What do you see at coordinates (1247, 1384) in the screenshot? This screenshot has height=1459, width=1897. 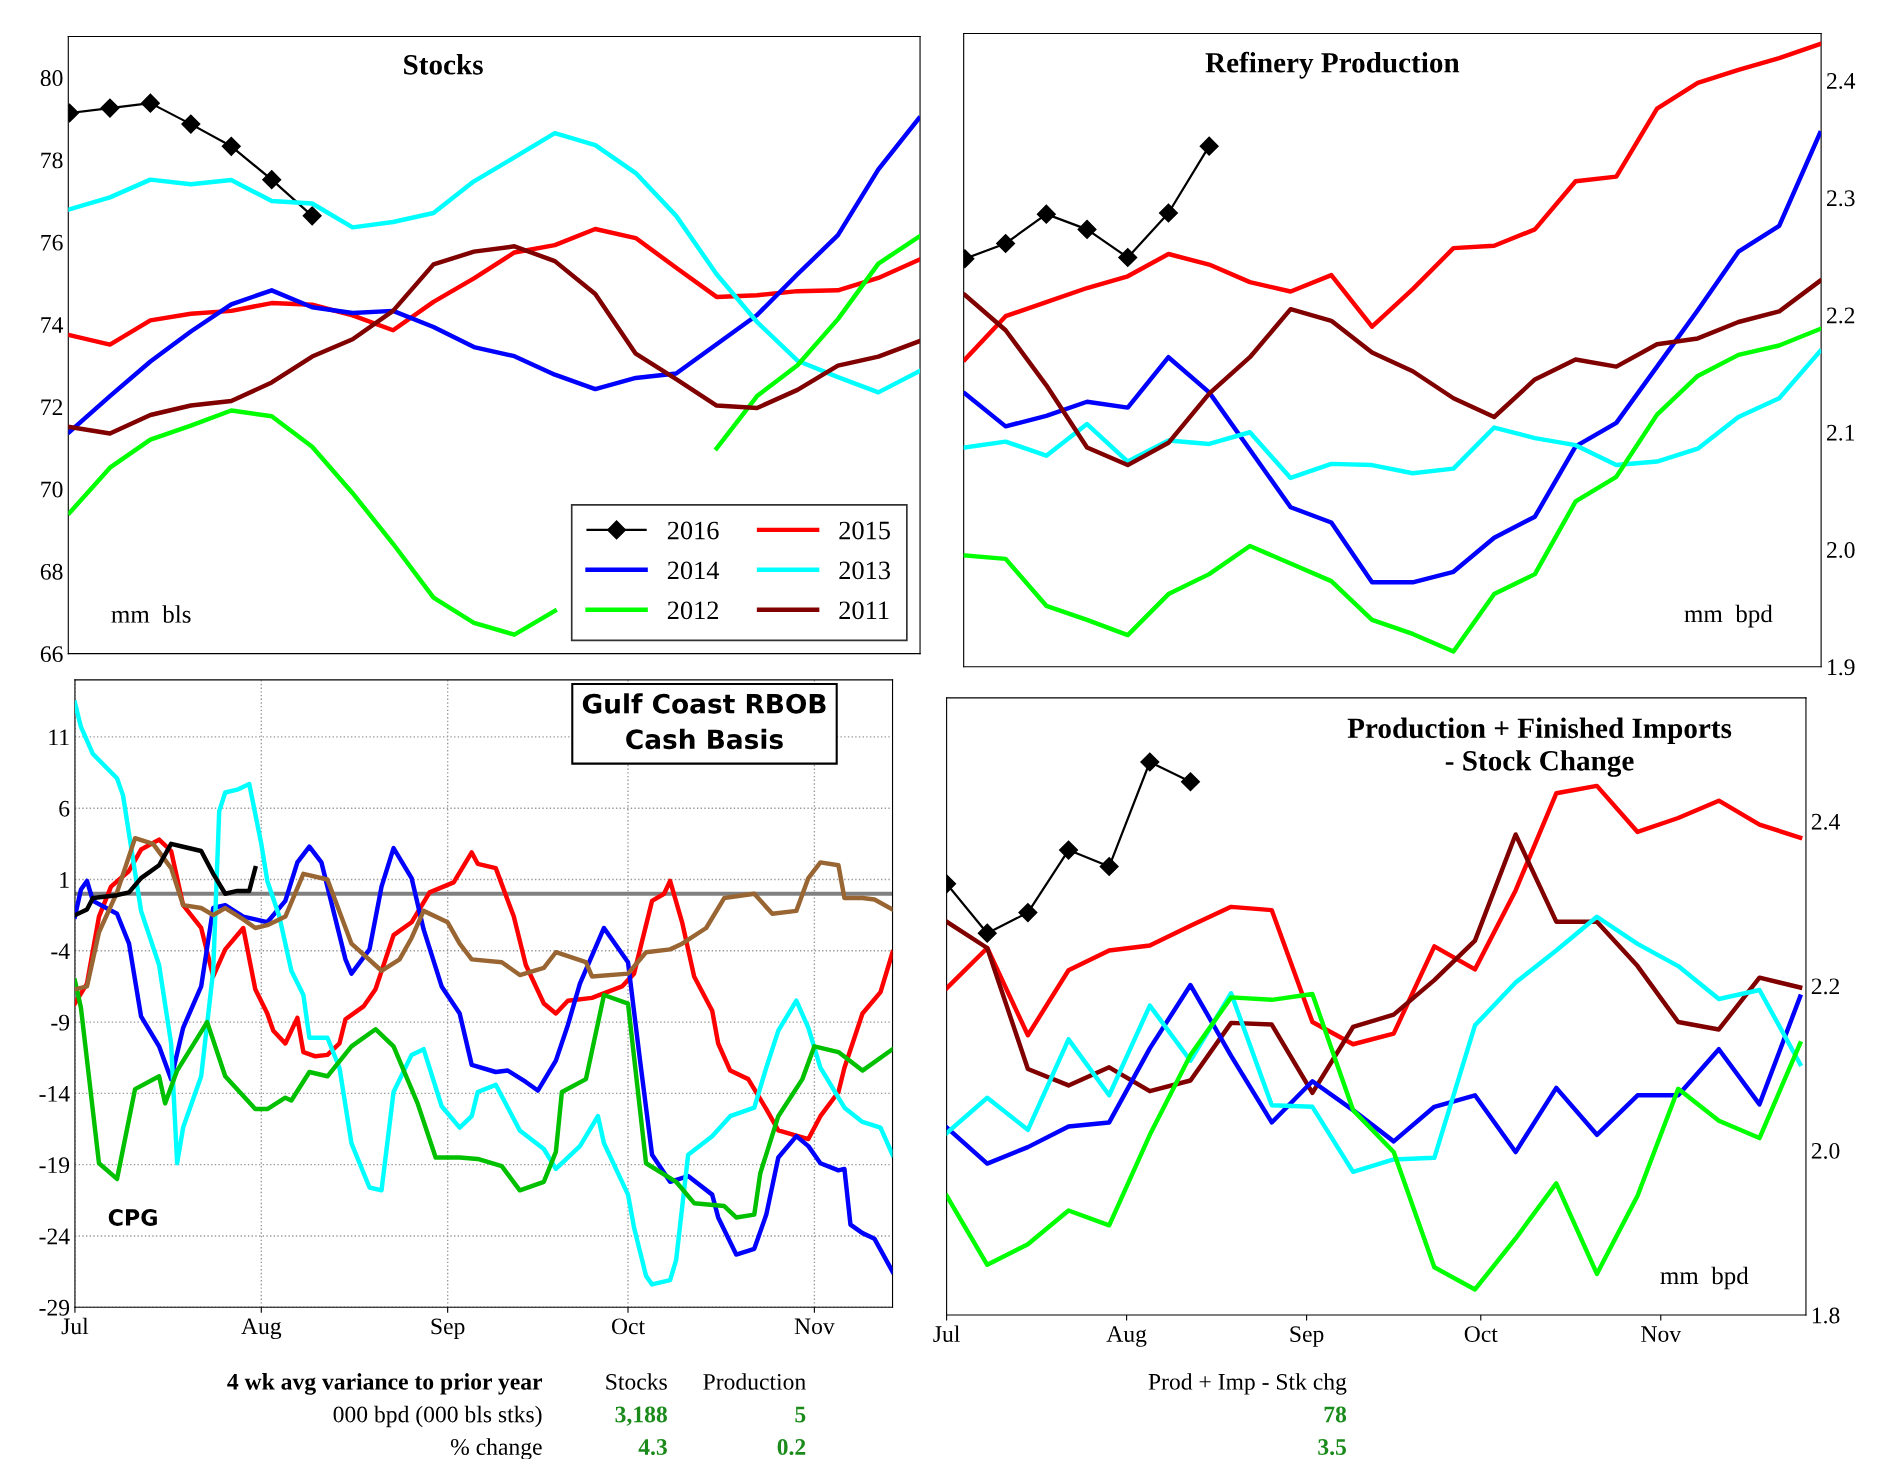 I see `text: Prod + Imp - Stk chg` at bounding box center [1247, 1384].